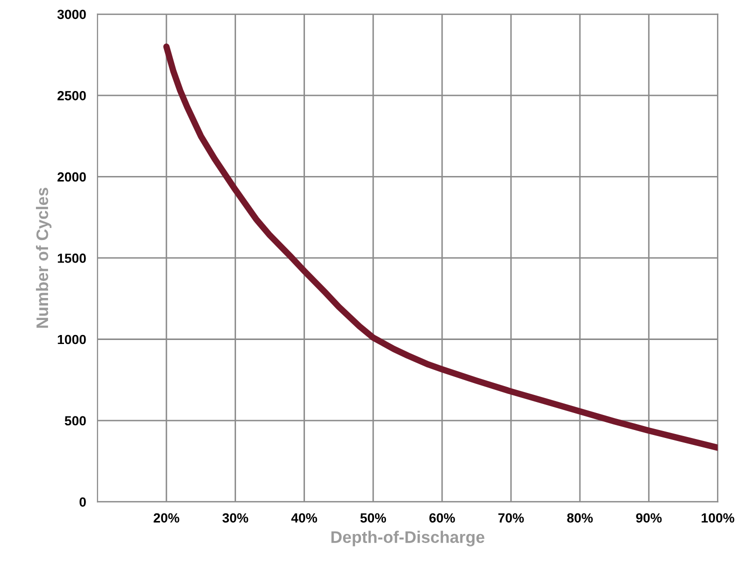  Describe the element at coordinates (167, 518) in the screenshot. I see `x-tick-label: 20%` at that location.